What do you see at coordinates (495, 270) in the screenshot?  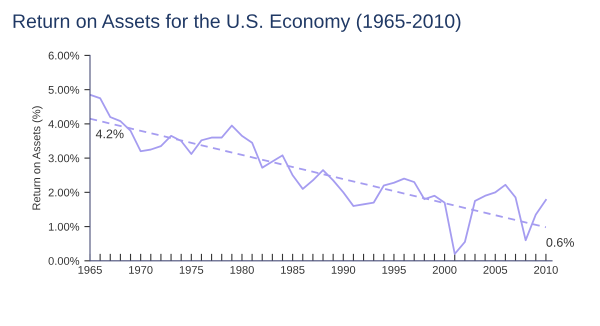 I see `x-tick-label: 2005` at bounding box center [495, 270].